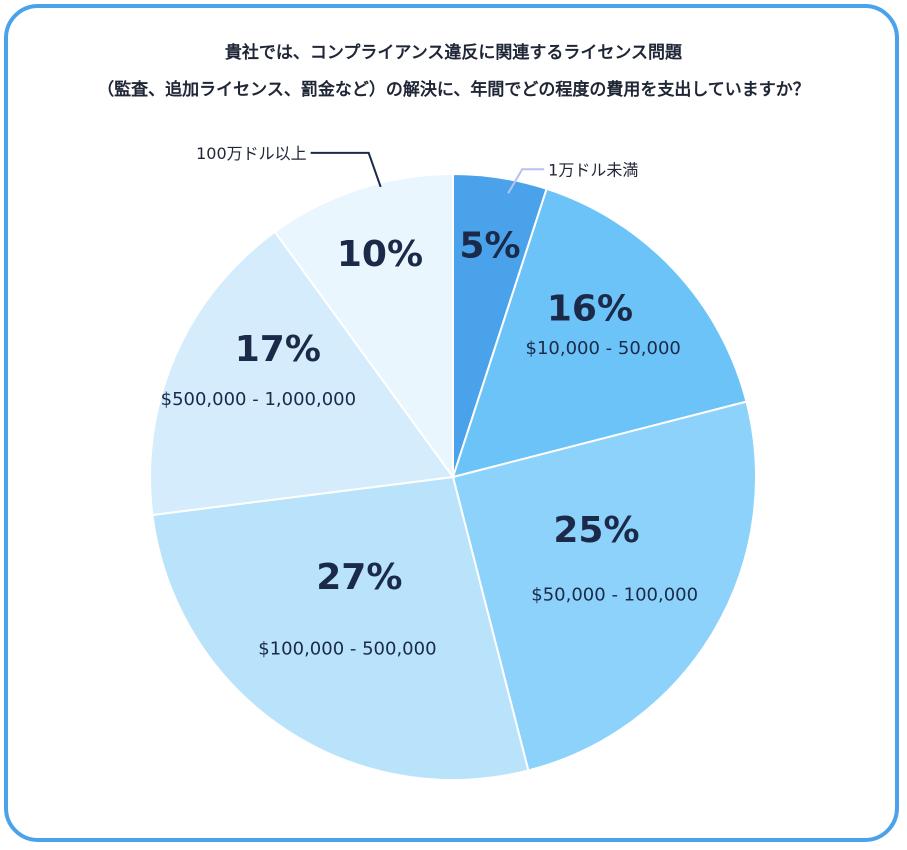  Describe the element at coordinates (453, 53) in the screenshot. I see `chart-title-line1: 貴社では、コンプライアンス違反に関連するライセンス問題` at that location.